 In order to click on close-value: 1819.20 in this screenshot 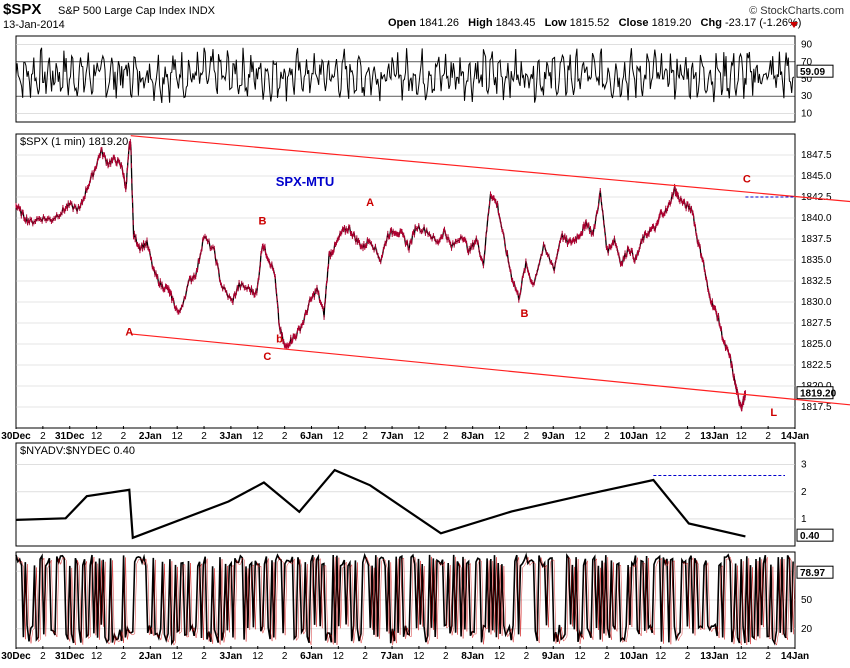, I will do `click(671, 23)`.